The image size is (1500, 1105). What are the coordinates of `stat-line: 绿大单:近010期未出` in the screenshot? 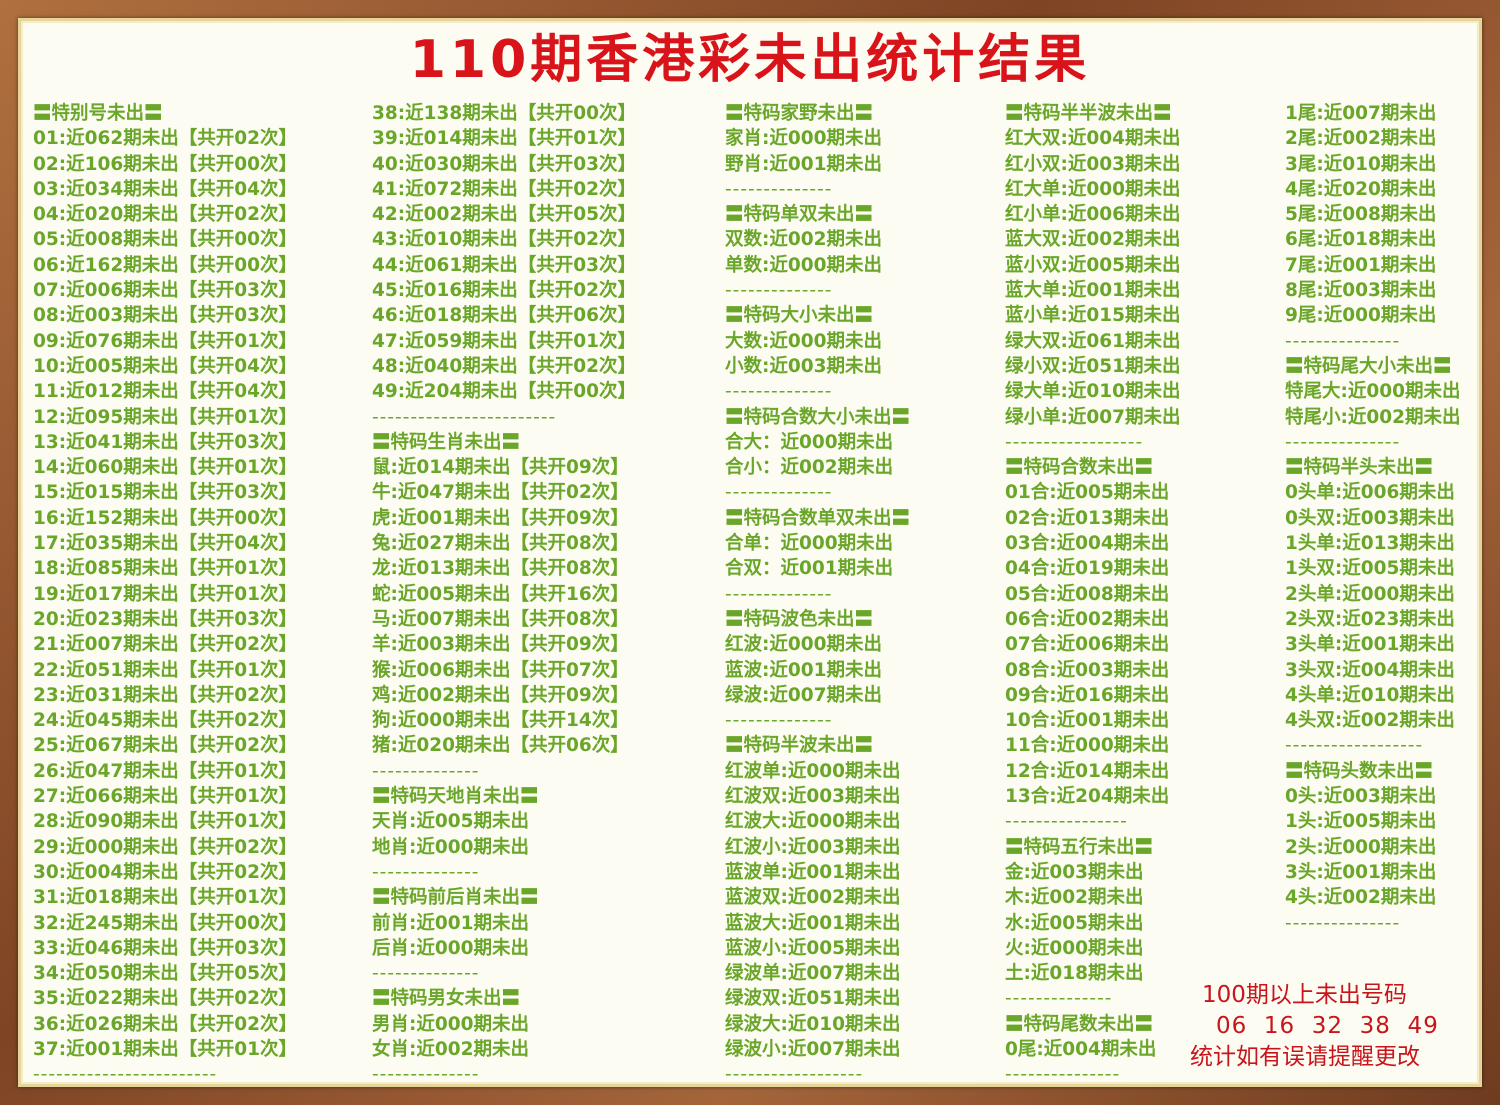 It's located at (1093, 392).